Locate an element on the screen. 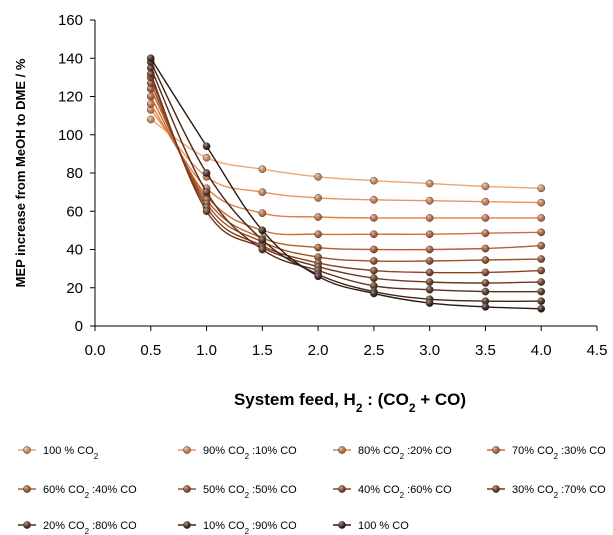 The height and width of the screenshot is (535, 613). y-tick-label: 120 is located at coordinates (70, 97).